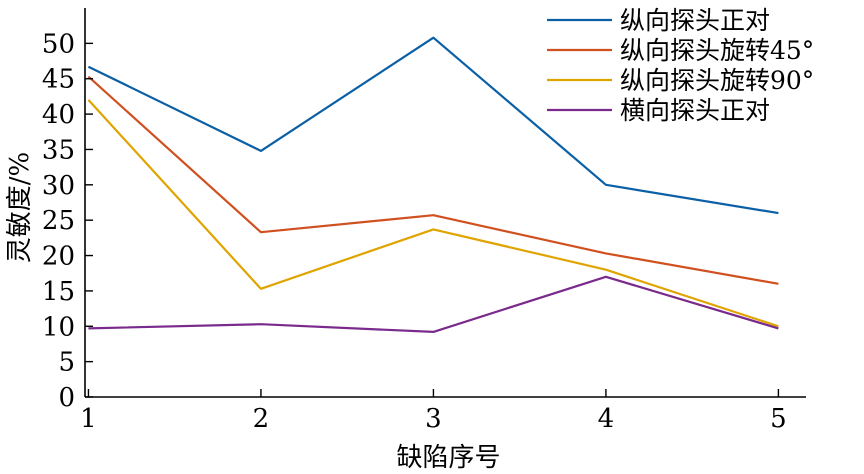 This screenshot has height=474, width=864. I want to click on y-tick-label: 15, so click(58, 292).